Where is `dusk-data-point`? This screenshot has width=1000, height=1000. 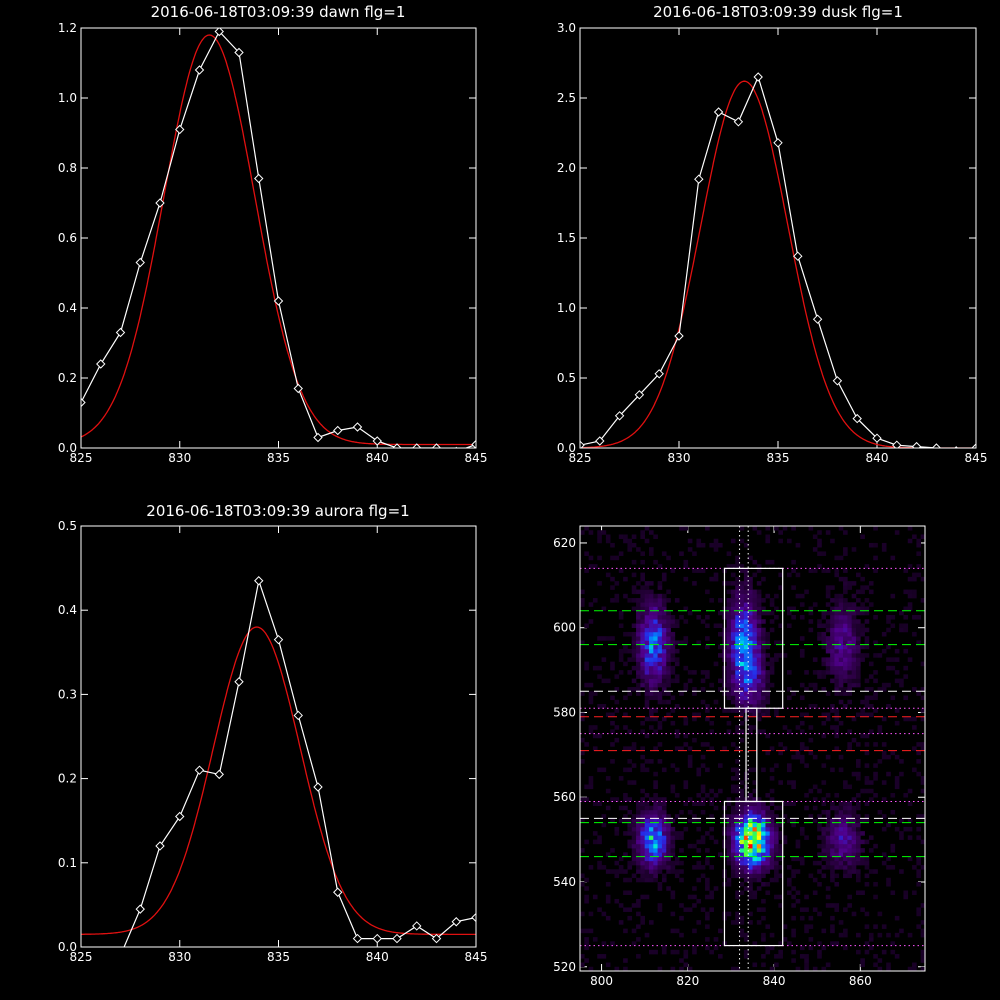
dusk-data-point is located at coordinates (679, 336).